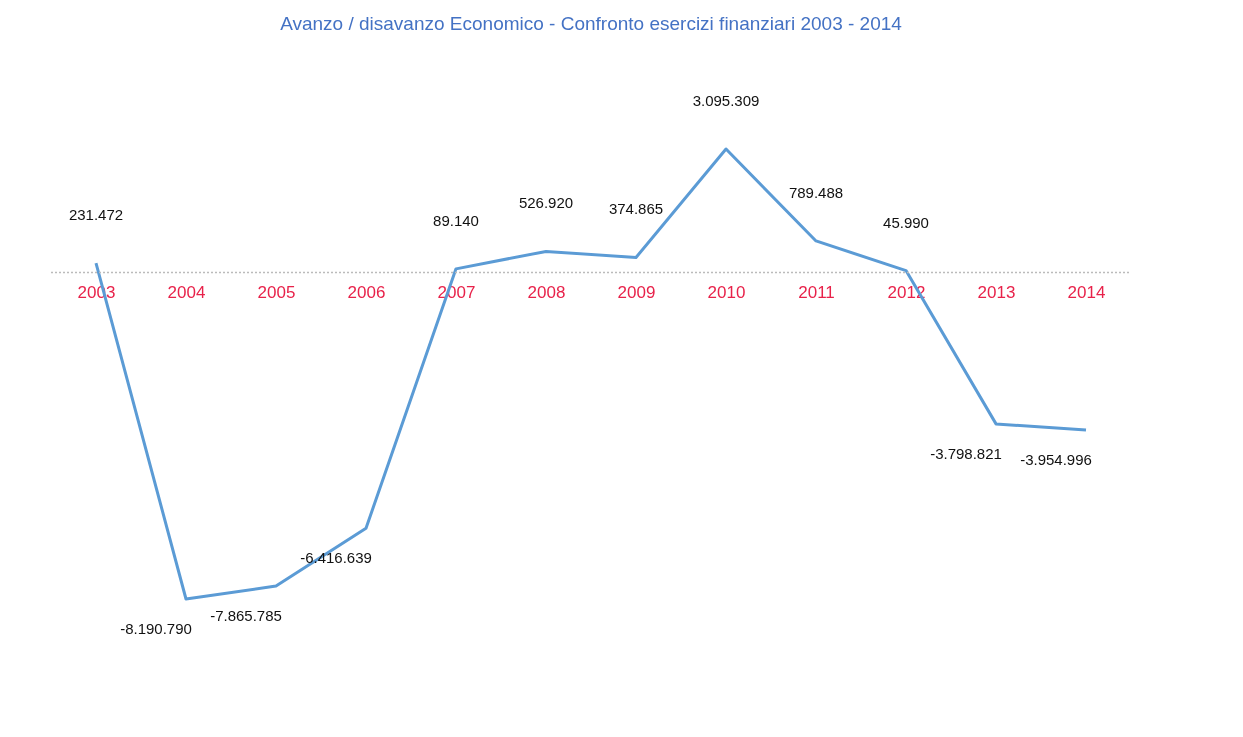 This screenshot has width=1243, height=737. I want to click on x-tick-label: 2014, so click(1086, 292).